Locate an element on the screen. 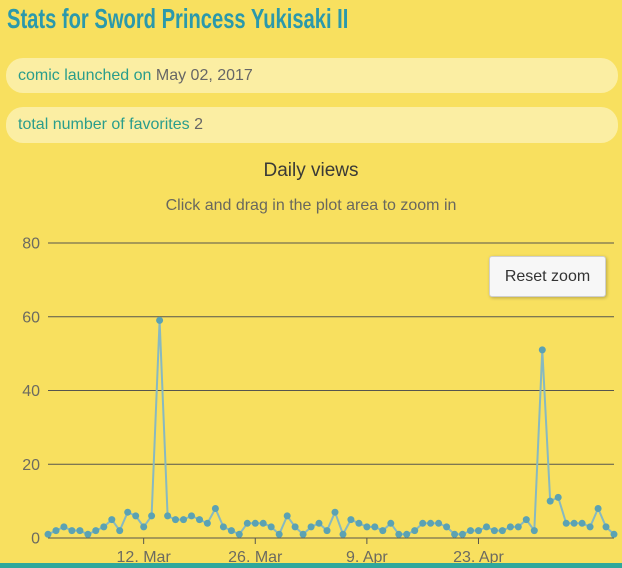 This screenshot has width=622, height=568. page-title: Stats for Sword Princess Yukisaki II is located at coordinates (178, 18).